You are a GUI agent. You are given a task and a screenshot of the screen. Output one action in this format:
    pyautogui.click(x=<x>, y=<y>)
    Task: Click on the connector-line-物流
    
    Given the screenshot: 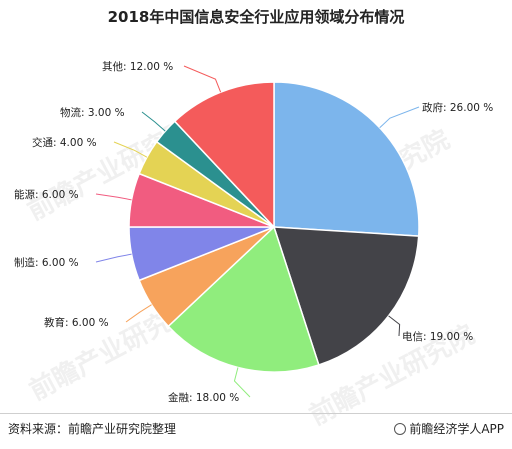 What is the action you would take?
    pyautogui.click(x=153, y=121)
    